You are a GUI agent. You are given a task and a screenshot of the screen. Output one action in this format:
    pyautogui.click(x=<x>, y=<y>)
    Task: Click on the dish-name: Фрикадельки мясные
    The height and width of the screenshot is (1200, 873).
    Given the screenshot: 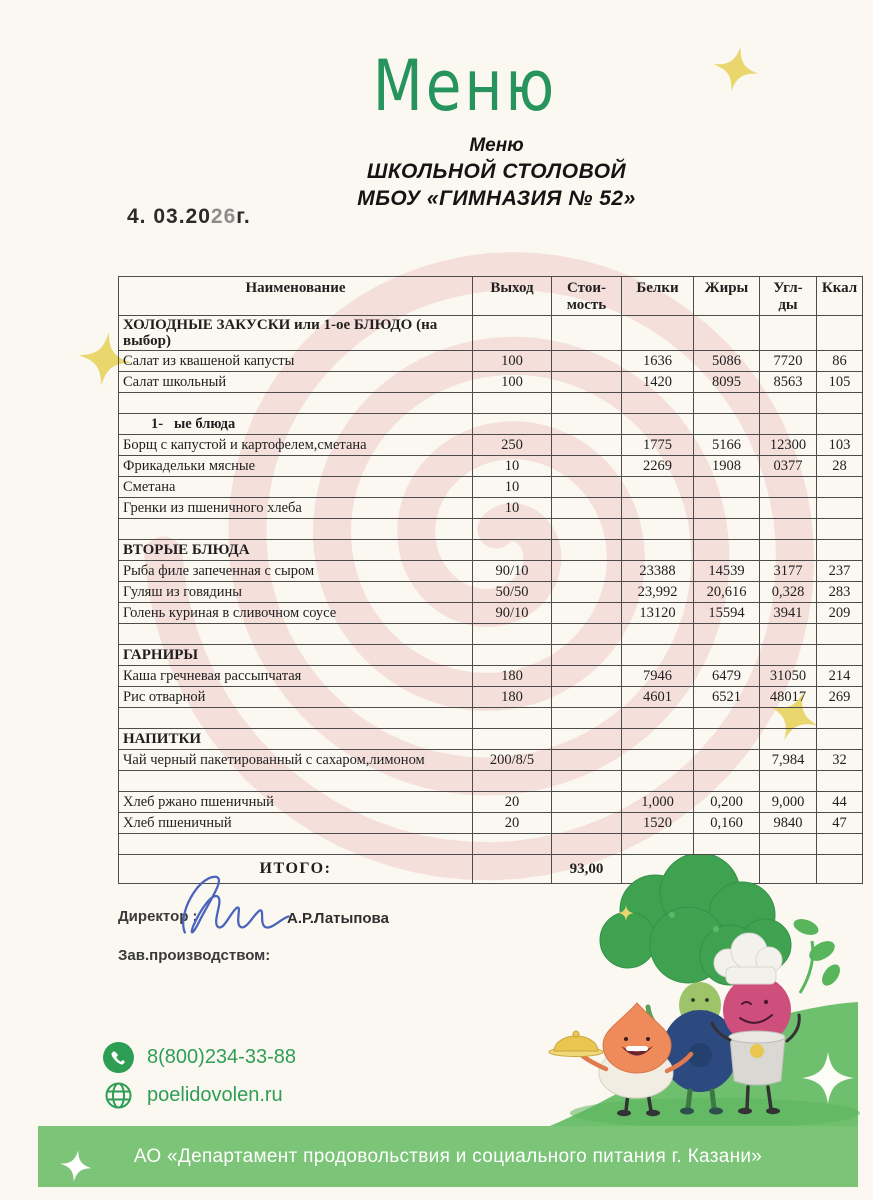 What is the action you would take?
    pyautogui.click(x=295, y=466)
    